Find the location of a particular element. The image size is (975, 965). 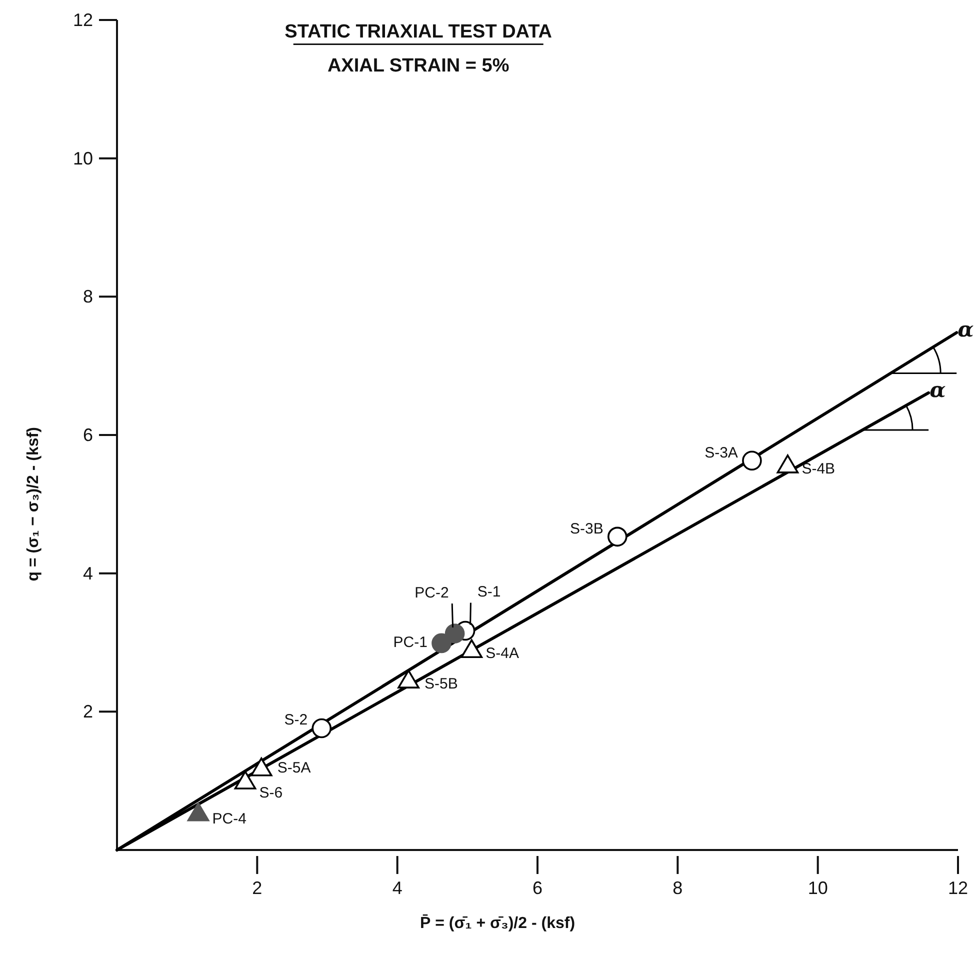

x-tick-label: 12 is located at coordinates (958, 888).